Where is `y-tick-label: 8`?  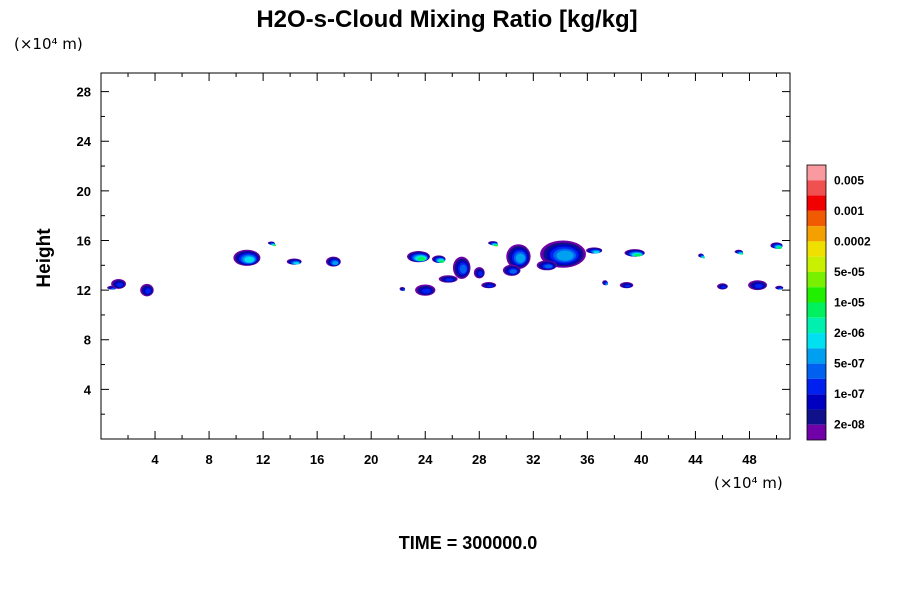
y-tick-label: 8 is located at coordinates (87, 340).